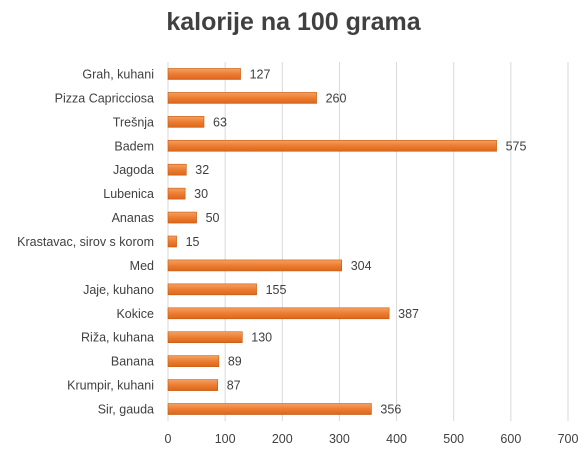  I want to click on data-label: 32, so click(202, 170).